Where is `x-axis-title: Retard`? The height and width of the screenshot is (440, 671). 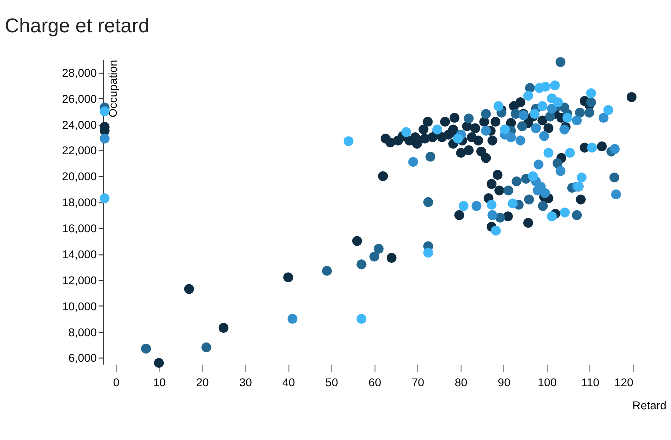 x-axis-title: Retard is located at coordinates (649, 406).